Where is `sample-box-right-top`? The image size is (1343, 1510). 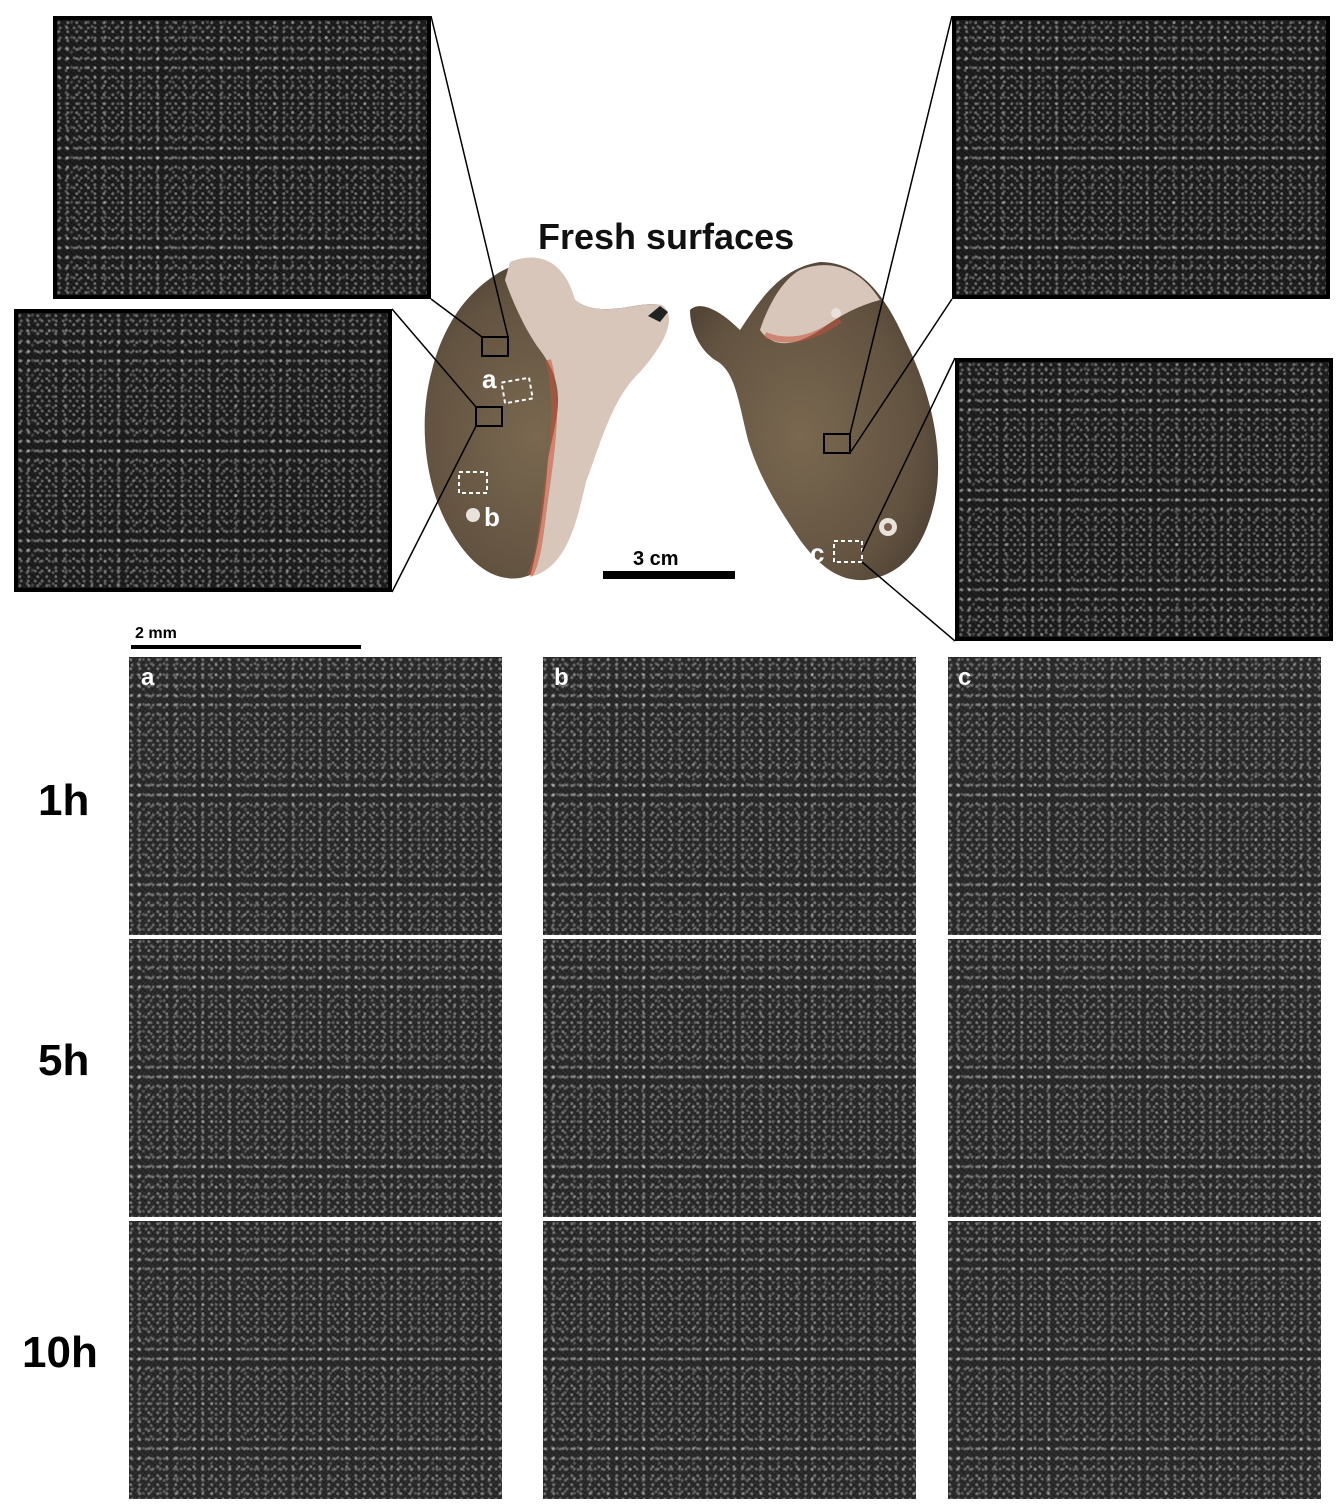 sample-box-right-top is located at coordinates (837, 443).